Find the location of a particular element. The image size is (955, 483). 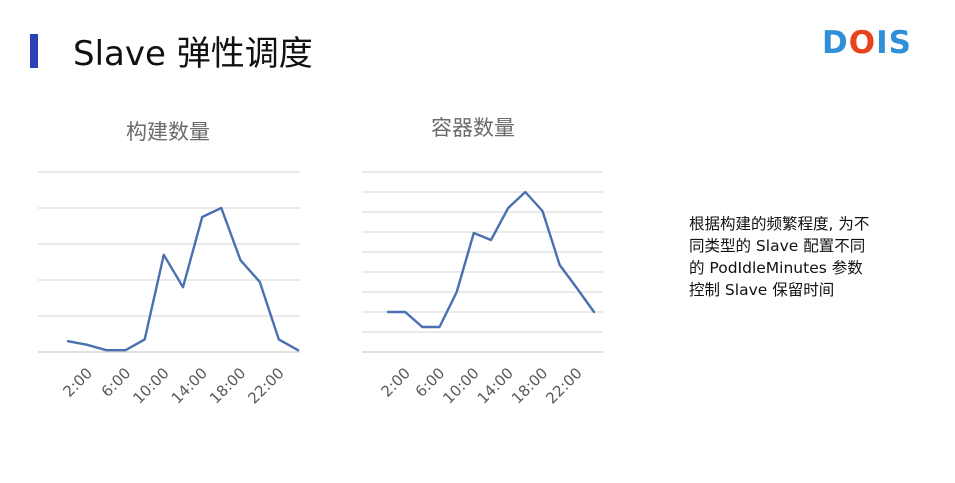

logo-letters-is: IS is located at coordinates (894, 43).